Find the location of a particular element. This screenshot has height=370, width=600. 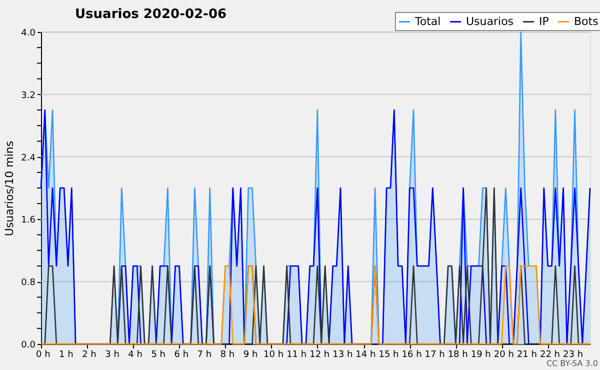

y-tick-label: 3.2 is located at coordinates (28, 95).